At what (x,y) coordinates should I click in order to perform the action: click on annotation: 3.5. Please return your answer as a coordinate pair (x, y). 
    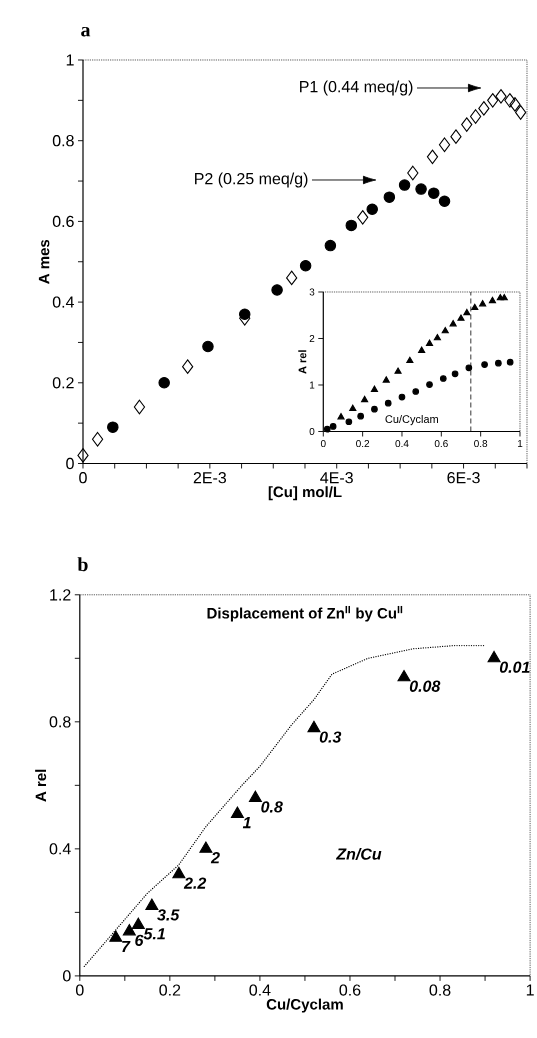
    Looking at the image, I should click on (168, 915).